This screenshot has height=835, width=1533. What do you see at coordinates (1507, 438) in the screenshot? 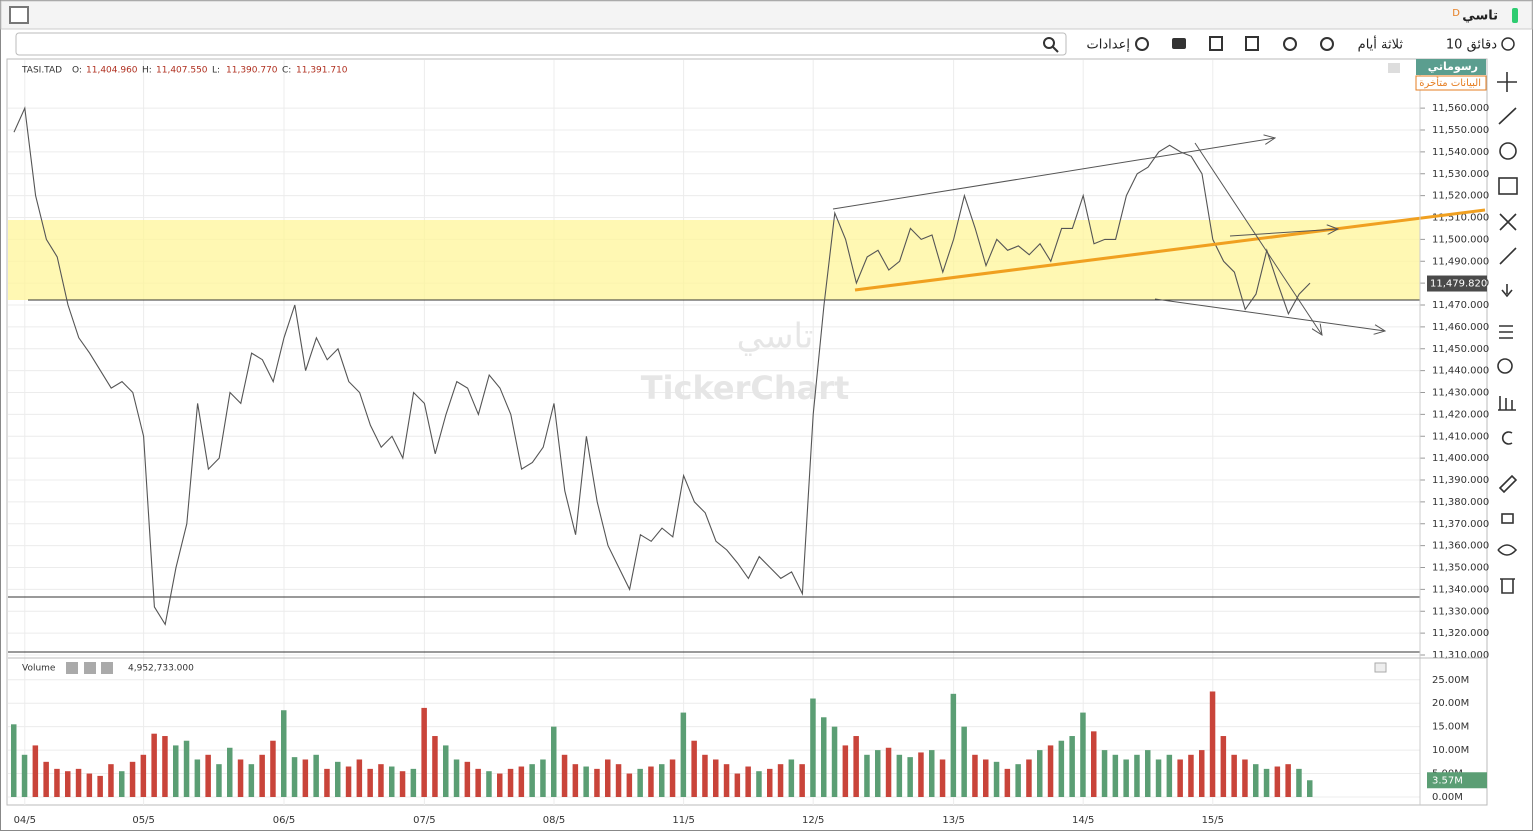
I see `clear-tool` at bounding box center [1507, 438].